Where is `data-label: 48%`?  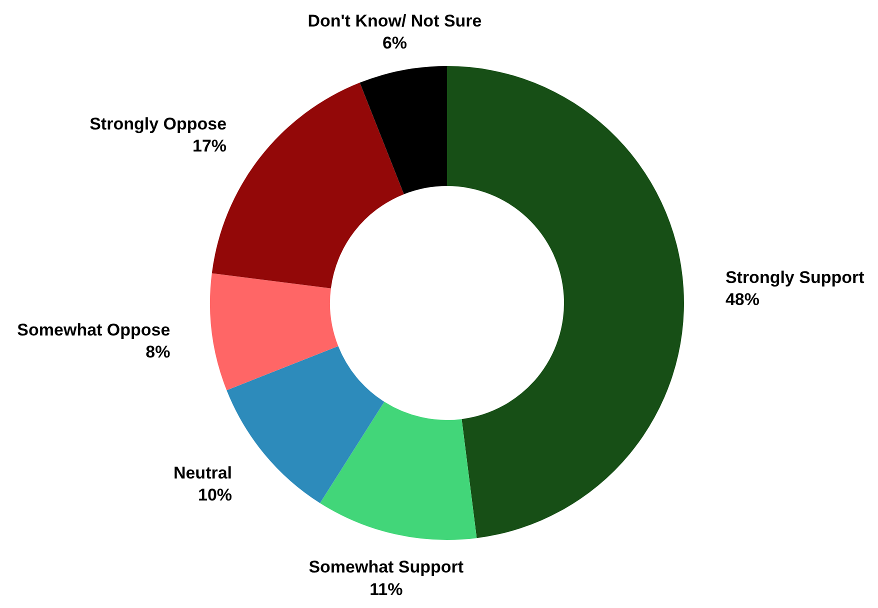 data-label: 48% is located at coordinates (742, 300).